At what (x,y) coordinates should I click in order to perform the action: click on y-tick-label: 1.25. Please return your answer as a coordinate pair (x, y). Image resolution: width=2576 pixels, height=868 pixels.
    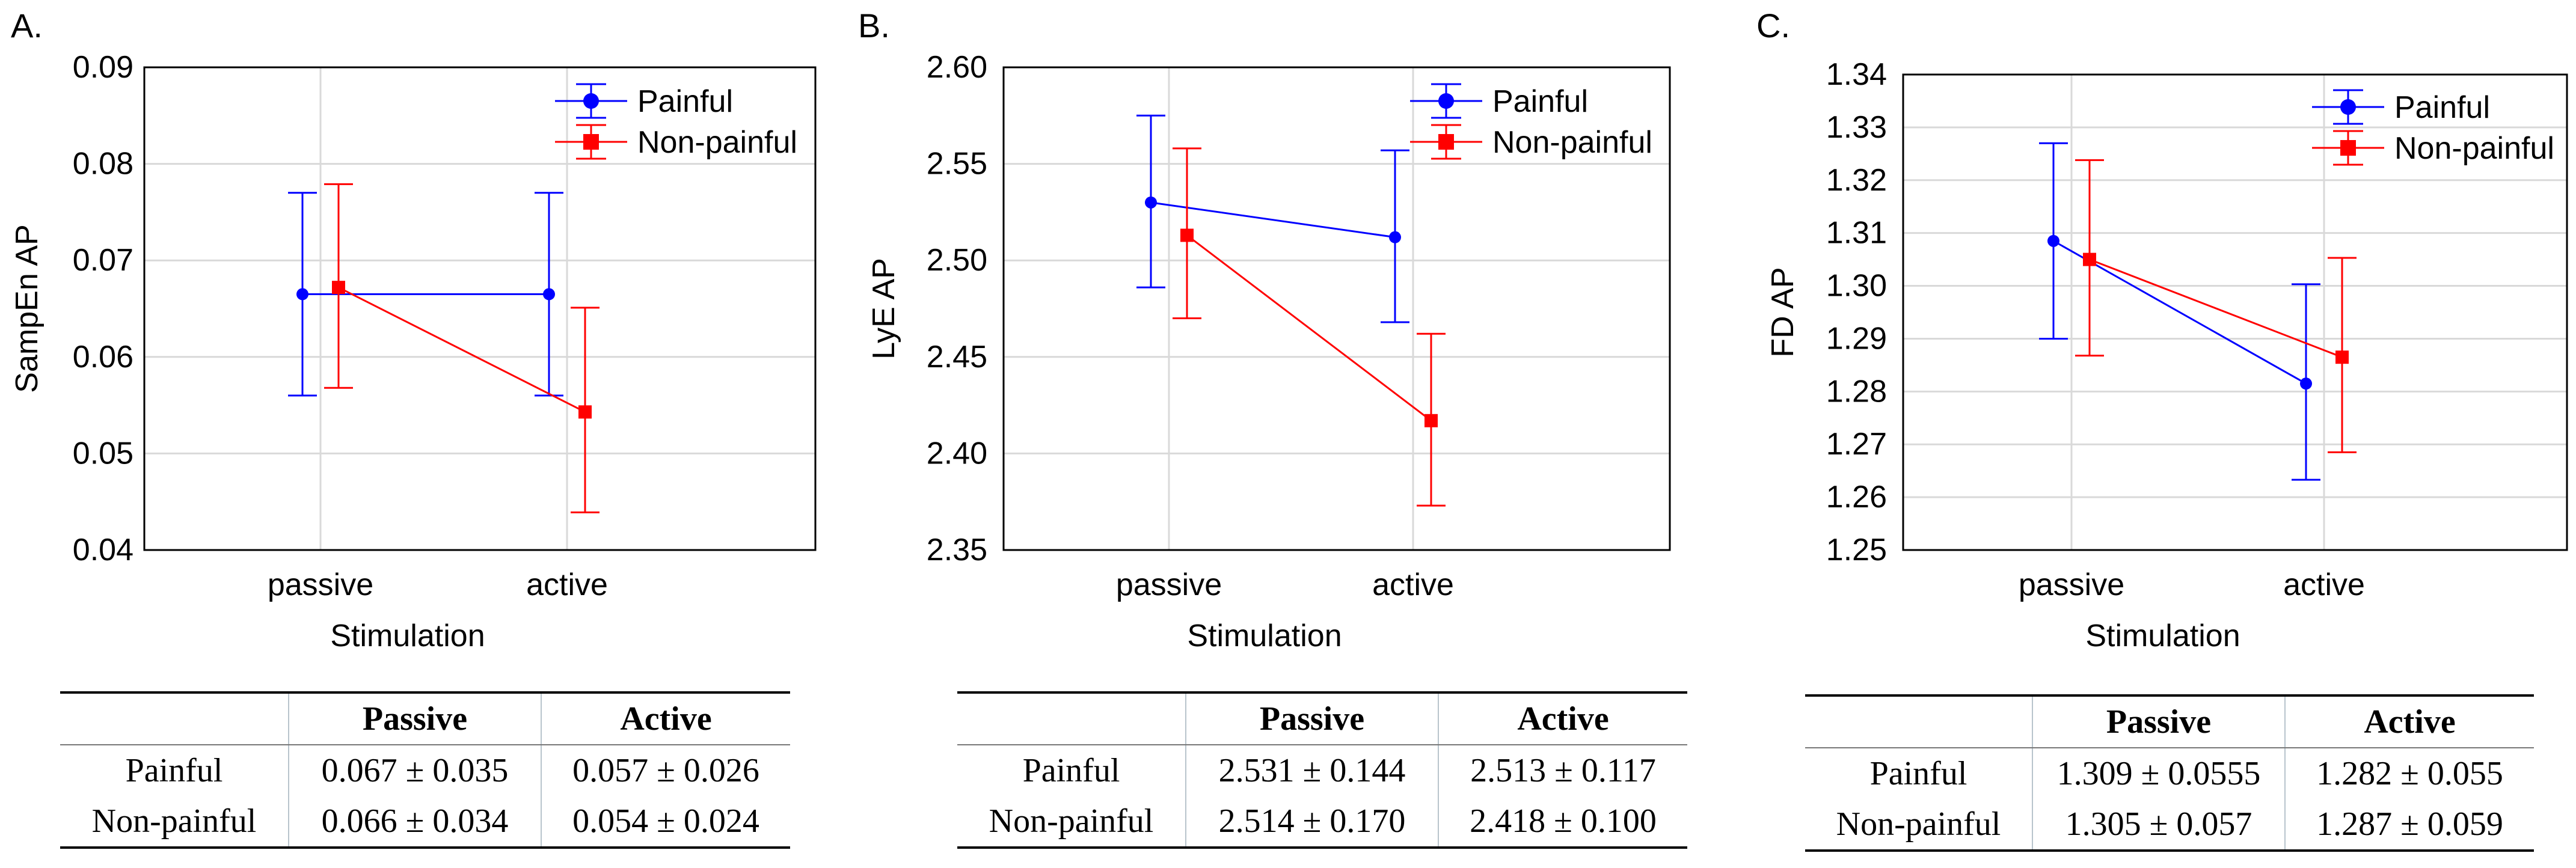
    Looking at the image, I should click on (1856, 550).